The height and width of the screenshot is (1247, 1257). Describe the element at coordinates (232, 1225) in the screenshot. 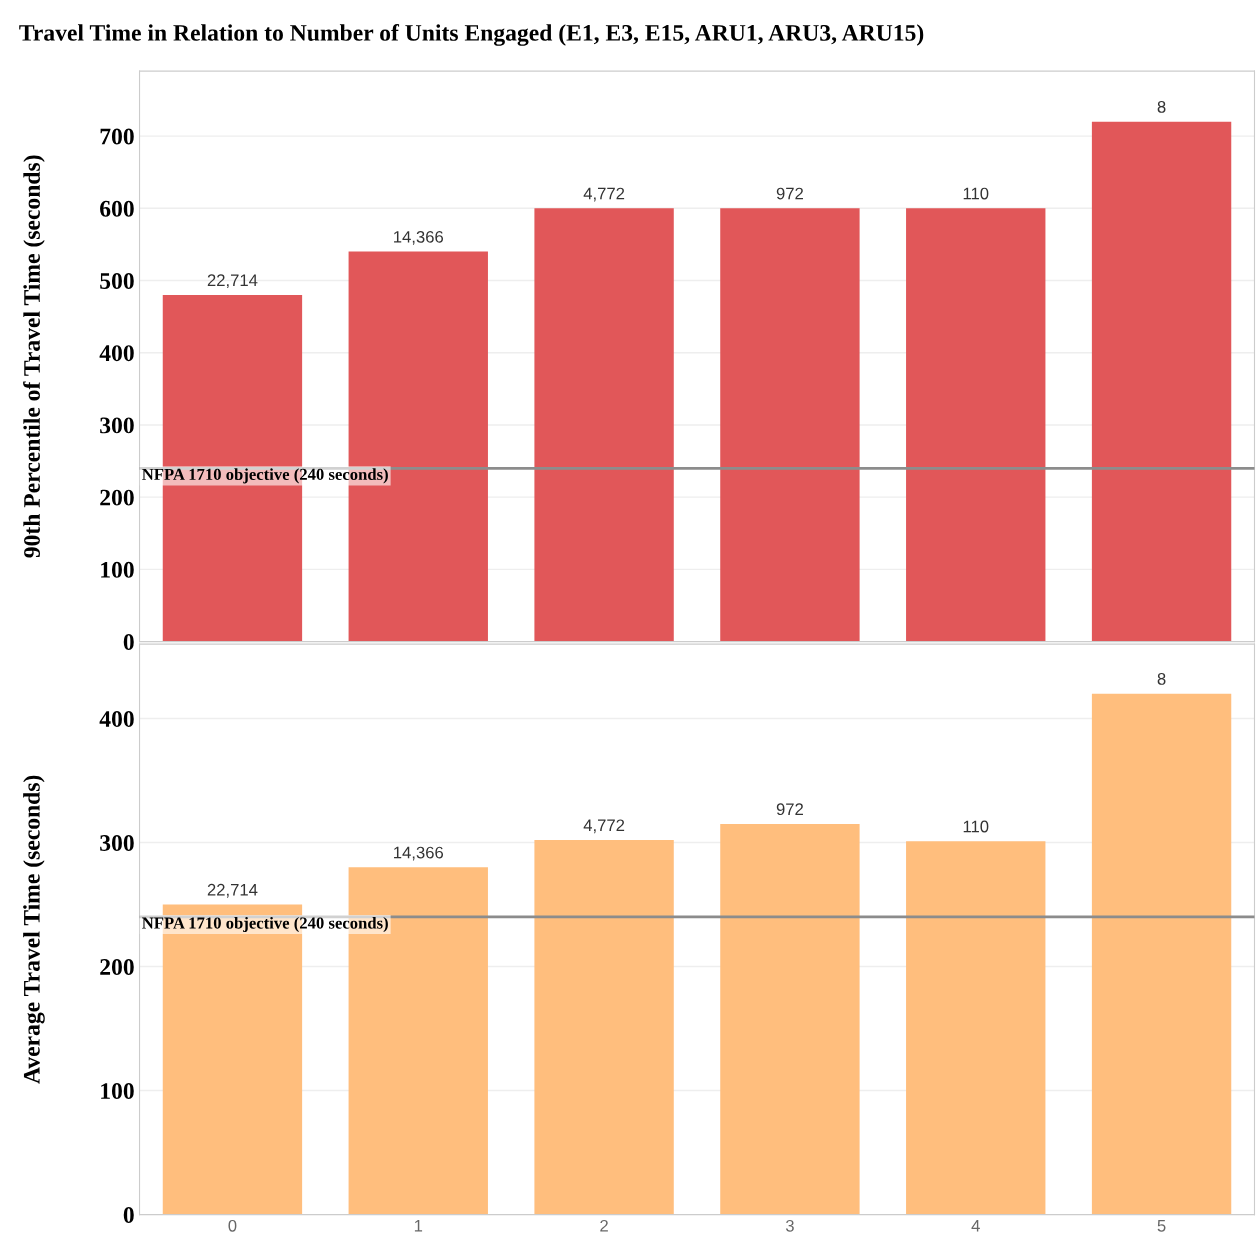

I see `x-tick-label: 0` at that location.